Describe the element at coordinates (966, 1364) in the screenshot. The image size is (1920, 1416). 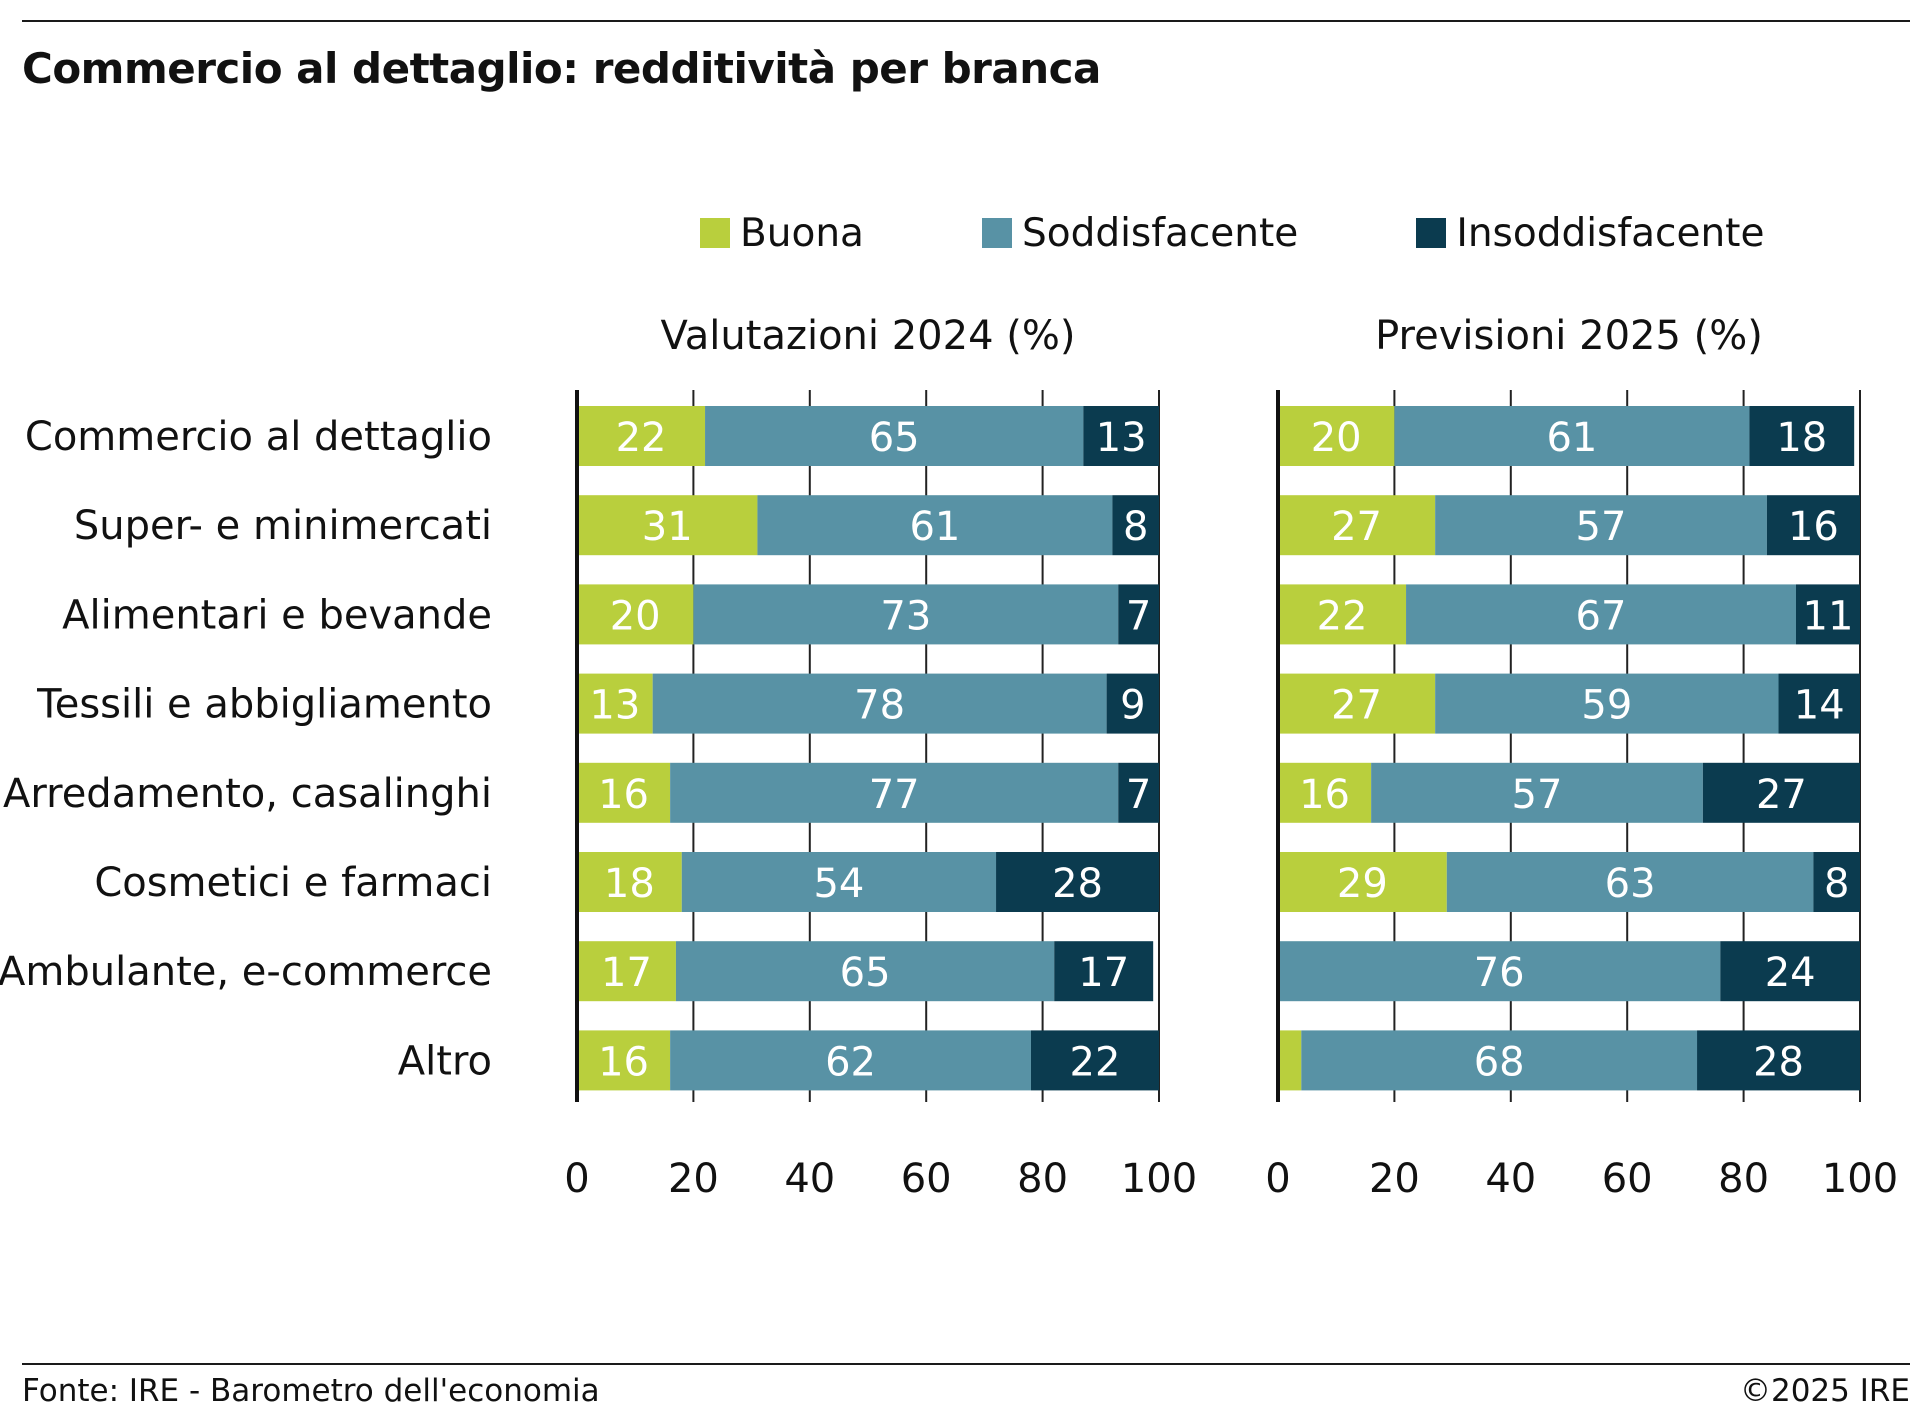
I see `bottom-rule` at that location.